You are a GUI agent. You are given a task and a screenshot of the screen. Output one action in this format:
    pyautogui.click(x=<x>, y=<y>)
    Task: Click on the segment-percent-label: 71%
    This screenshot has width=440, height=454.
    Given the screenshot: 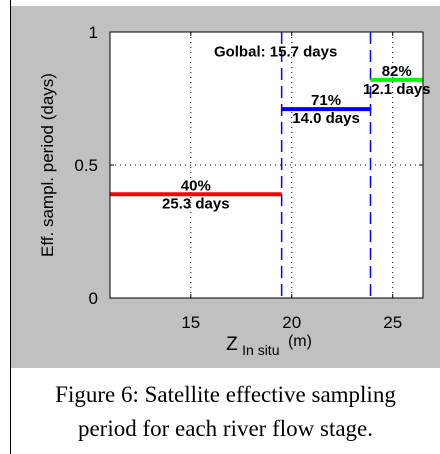 What is the action you would take?
    pyautogui.click(x=326, y=100)
    